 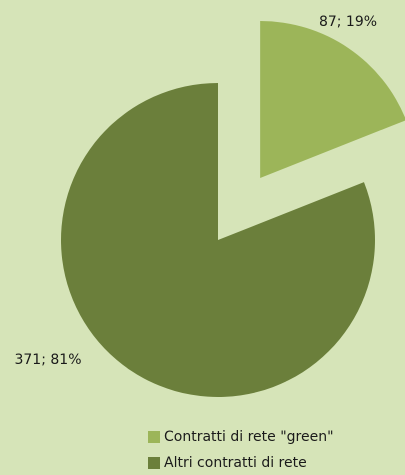 I want to click on data-label: 87; 19%, so click(x=348, y=22).